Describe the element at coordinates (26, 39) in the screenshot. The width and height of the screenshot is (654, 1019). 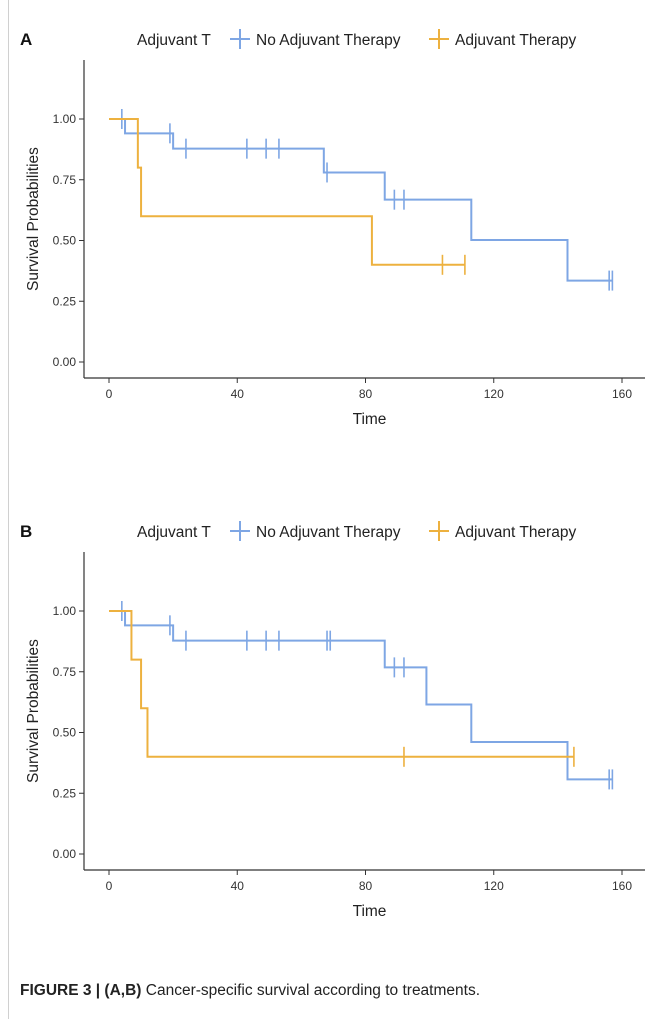
I see `panel-label: A` at that location.